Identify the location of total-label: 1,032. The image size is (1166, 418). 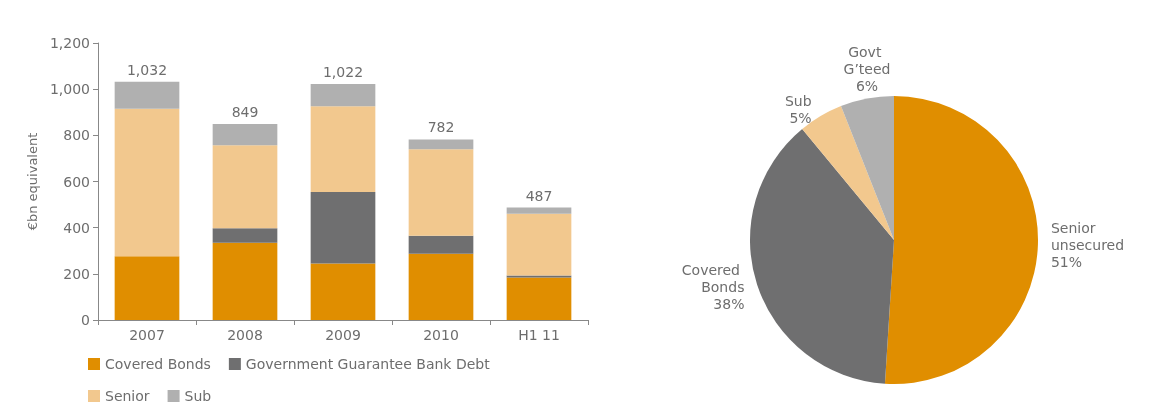
(147, 69).